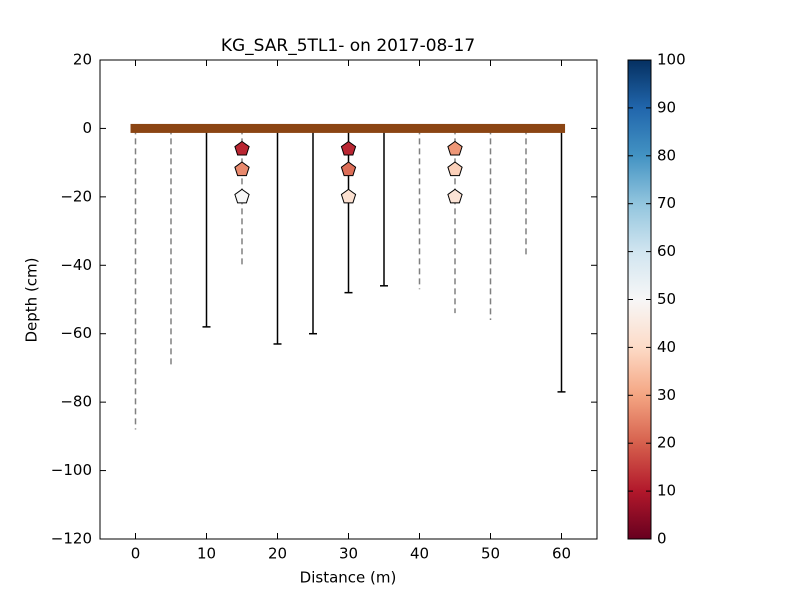 This screenshot has height=600, width=800. I want to click on colorbar-tick-label: 40, so click(666, 347).